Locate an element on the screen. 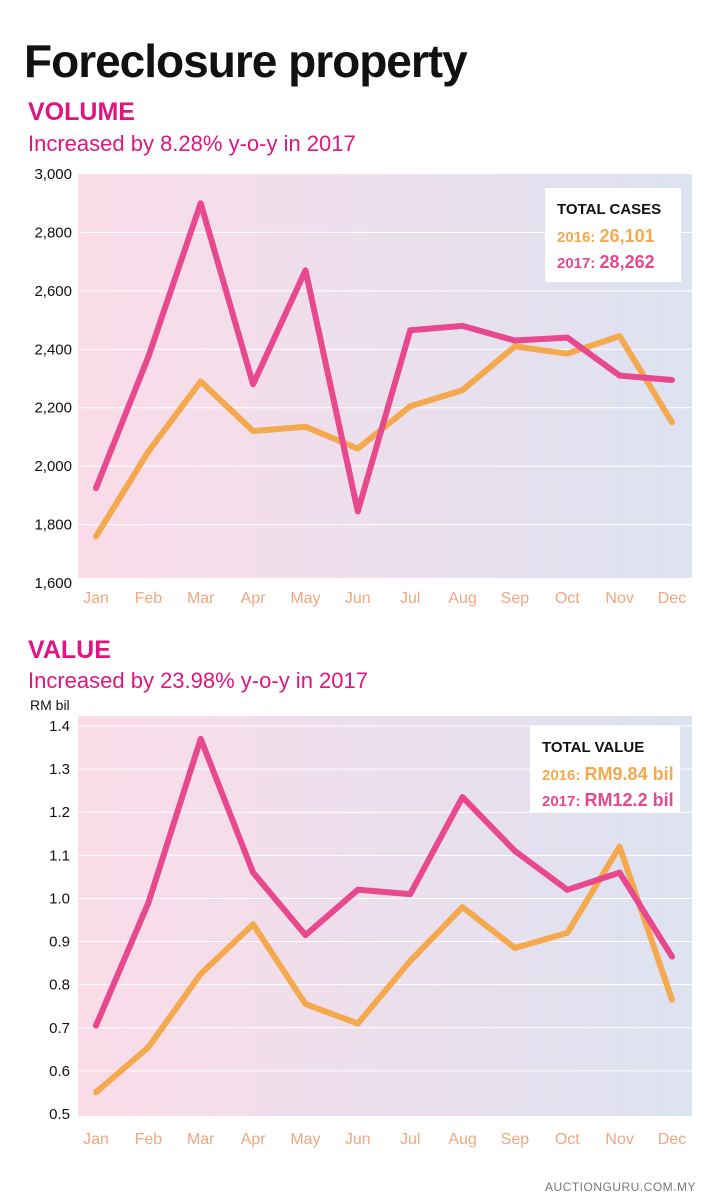 Image resolution: width=706 pixels, height=1200 pixels. y-tick-label: 2,600 is located at coordinates (53, 291).